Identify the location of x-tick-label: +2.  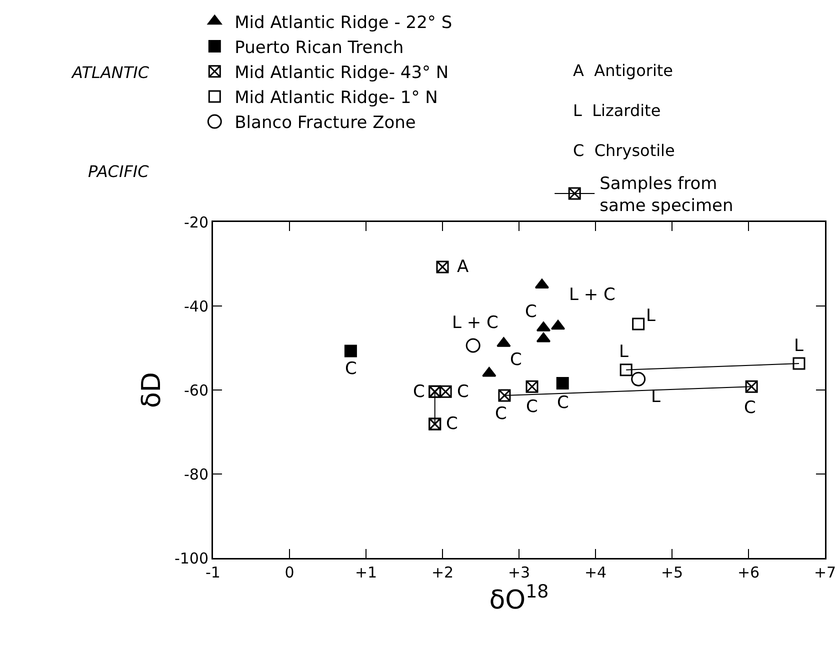
(442, 573).